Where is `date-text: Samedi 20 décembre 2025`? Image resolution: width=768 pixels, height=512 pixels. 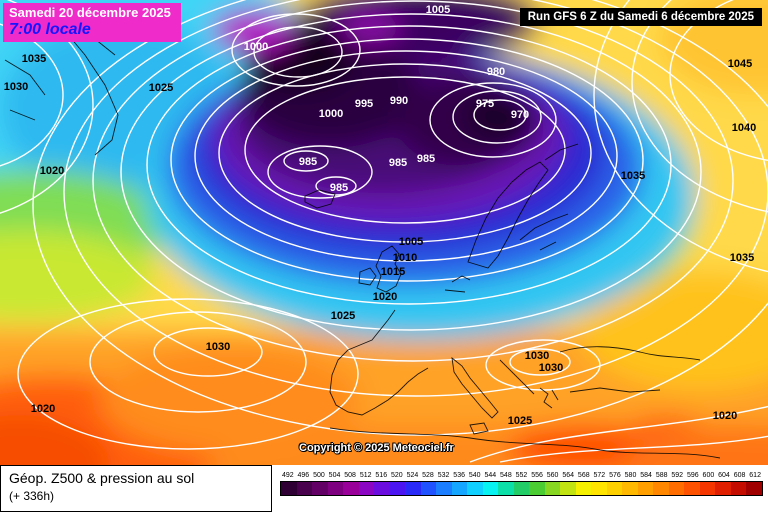
date-text: Samedi 20 décembre 2025 is located at coordinates (90, 12).